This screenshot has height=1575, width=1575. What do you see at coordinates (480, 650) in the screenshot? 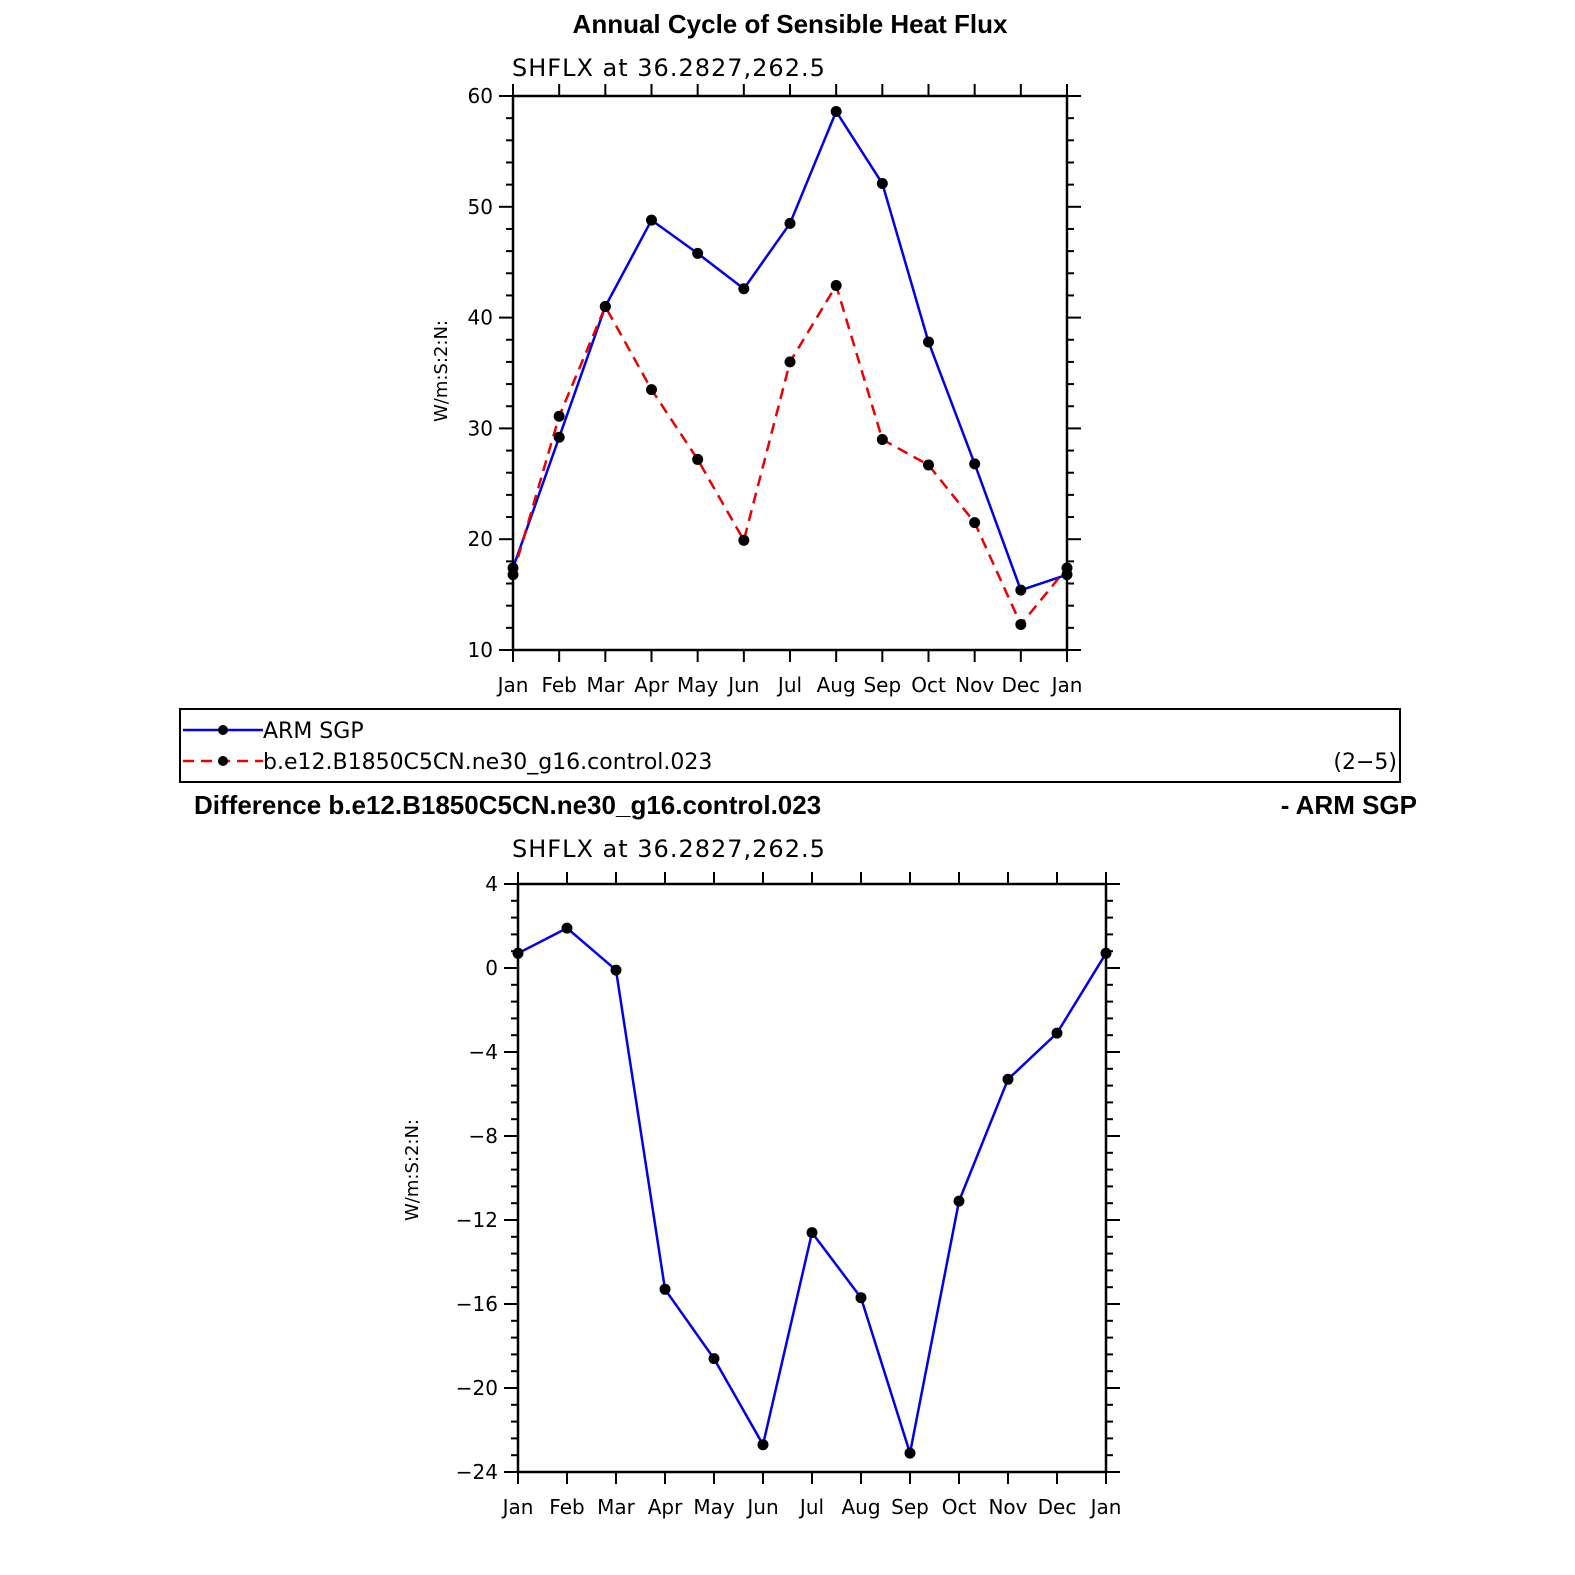
I see `y-tick-label: 10` at bounding box center [480, 650].